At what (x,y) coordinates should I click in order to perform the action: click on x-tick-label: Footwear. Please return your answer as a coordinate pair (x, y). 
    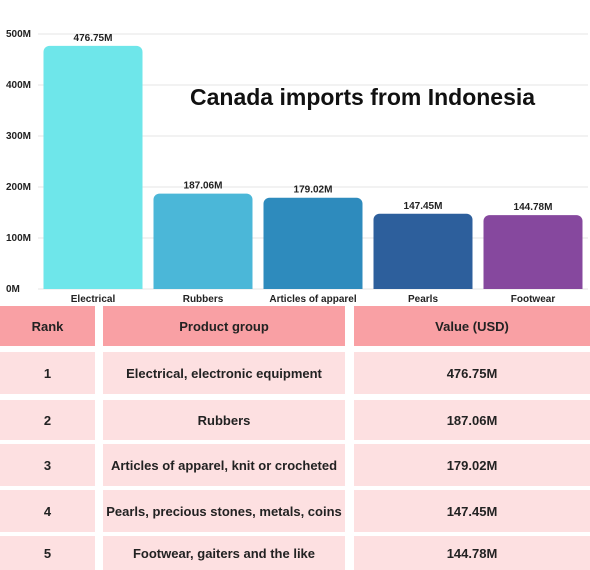
    Looking at the image, I should click on (533, 299).